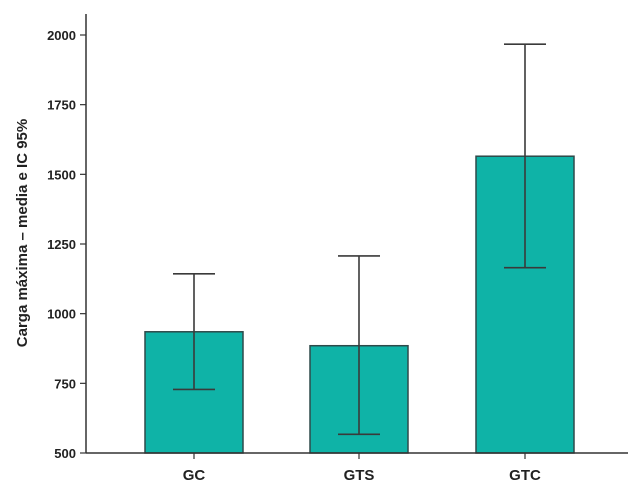  I want to click on x-tick-label-gts: GTS, so click(359, 475).